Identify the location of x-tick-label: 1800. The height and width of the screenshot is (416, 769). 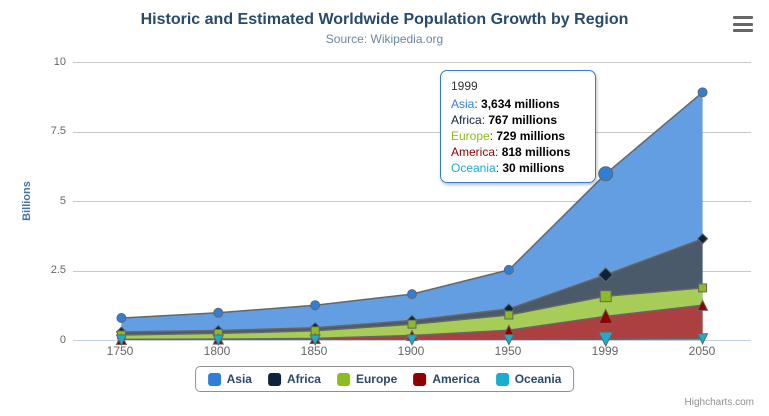
(217, 351).